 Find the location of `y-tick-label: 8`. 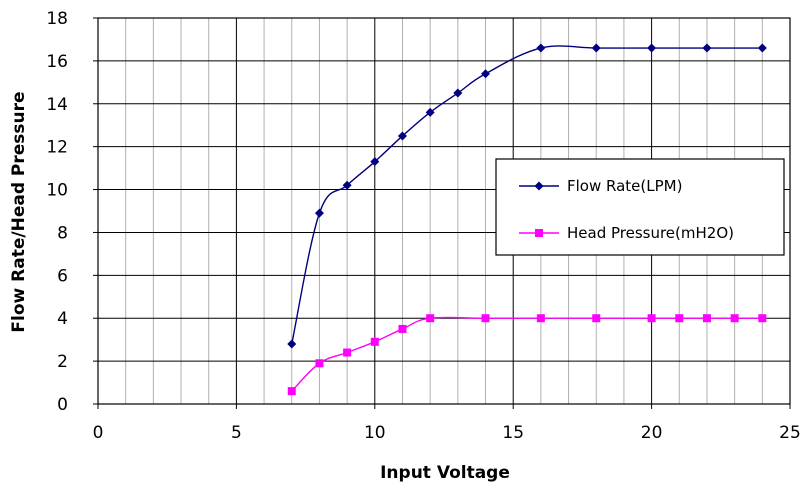

y-tick-label: 8 is located at coordinates (62, 233).